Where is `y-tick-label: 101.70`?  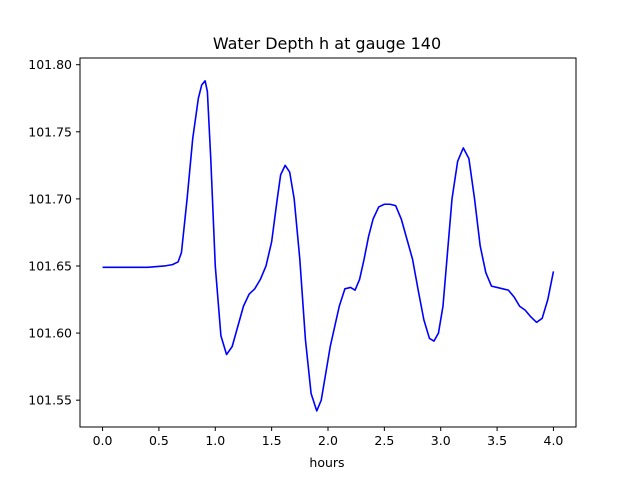
y-tick-label: 101.70 is located at coordinates (50, 198).